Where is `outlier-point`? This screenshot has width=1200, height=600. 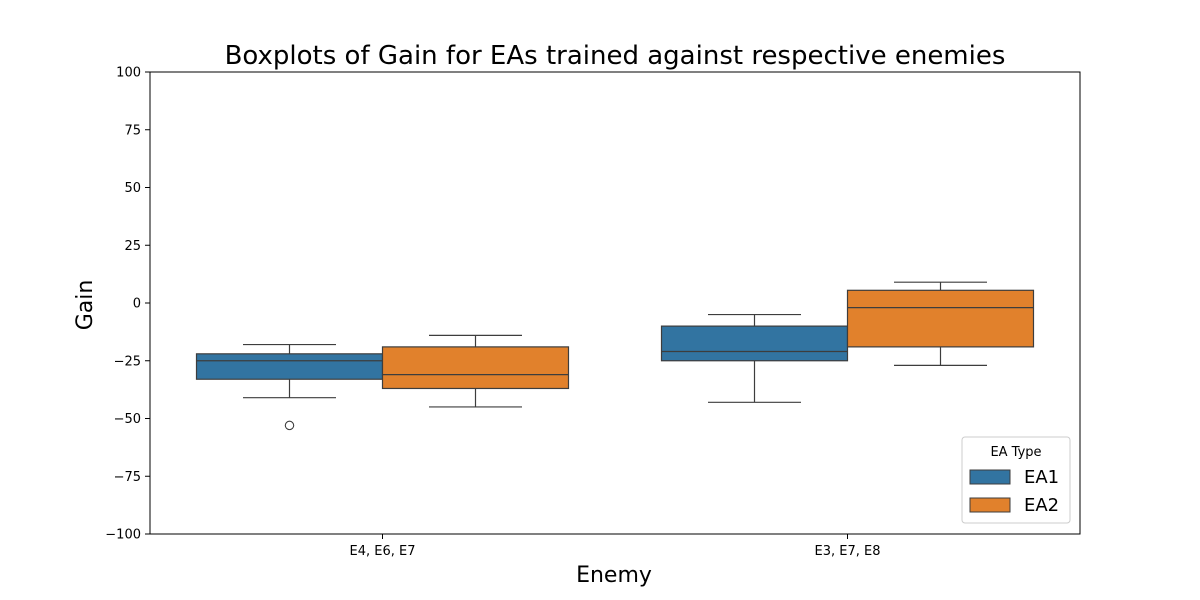
outlier-point is located at coordinates (289, 425).